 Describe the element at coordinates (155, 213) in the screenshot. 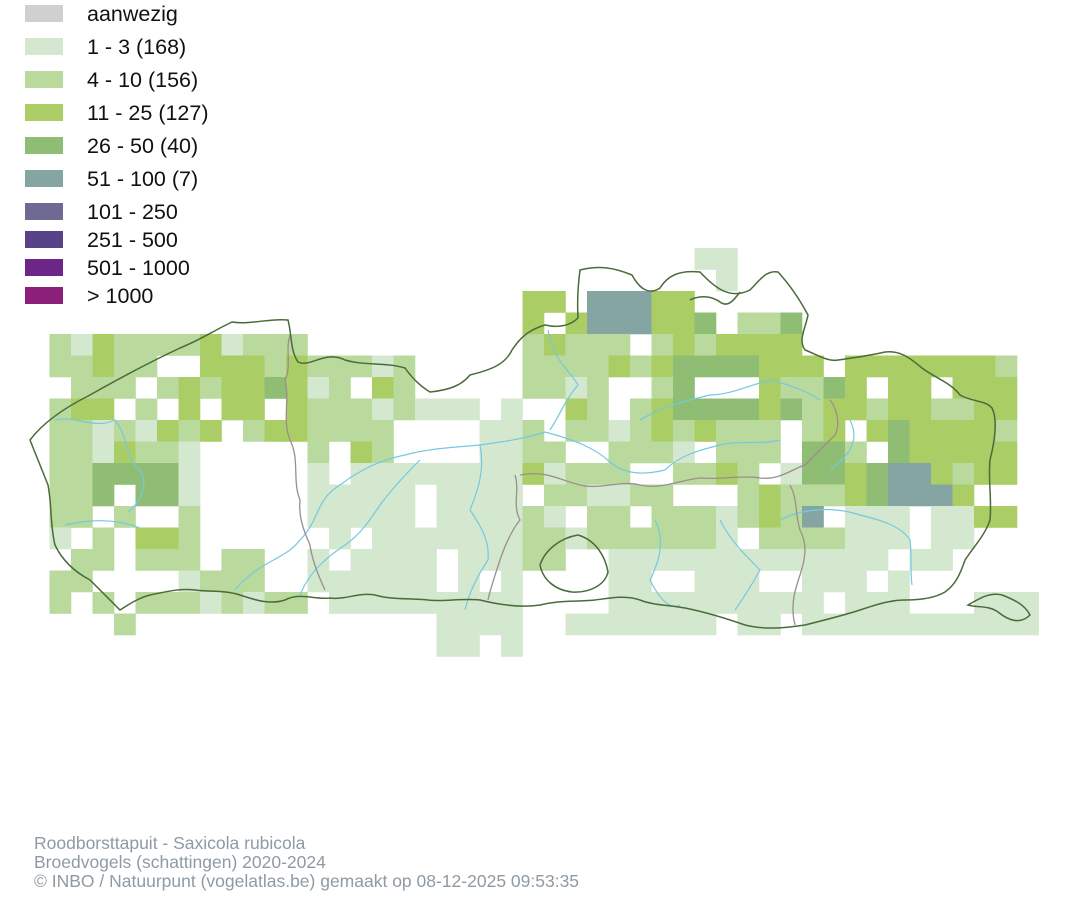

I see `legend-item-101-250: 101 - 250` at that location.